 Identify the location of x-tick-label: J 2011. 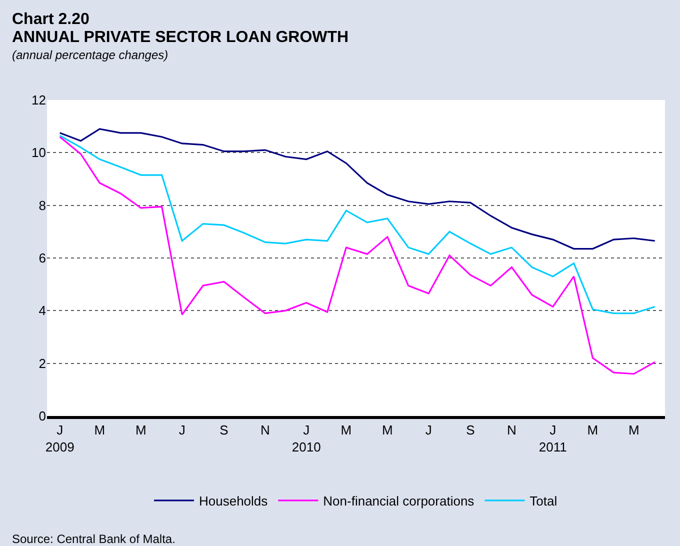
(552, 438).